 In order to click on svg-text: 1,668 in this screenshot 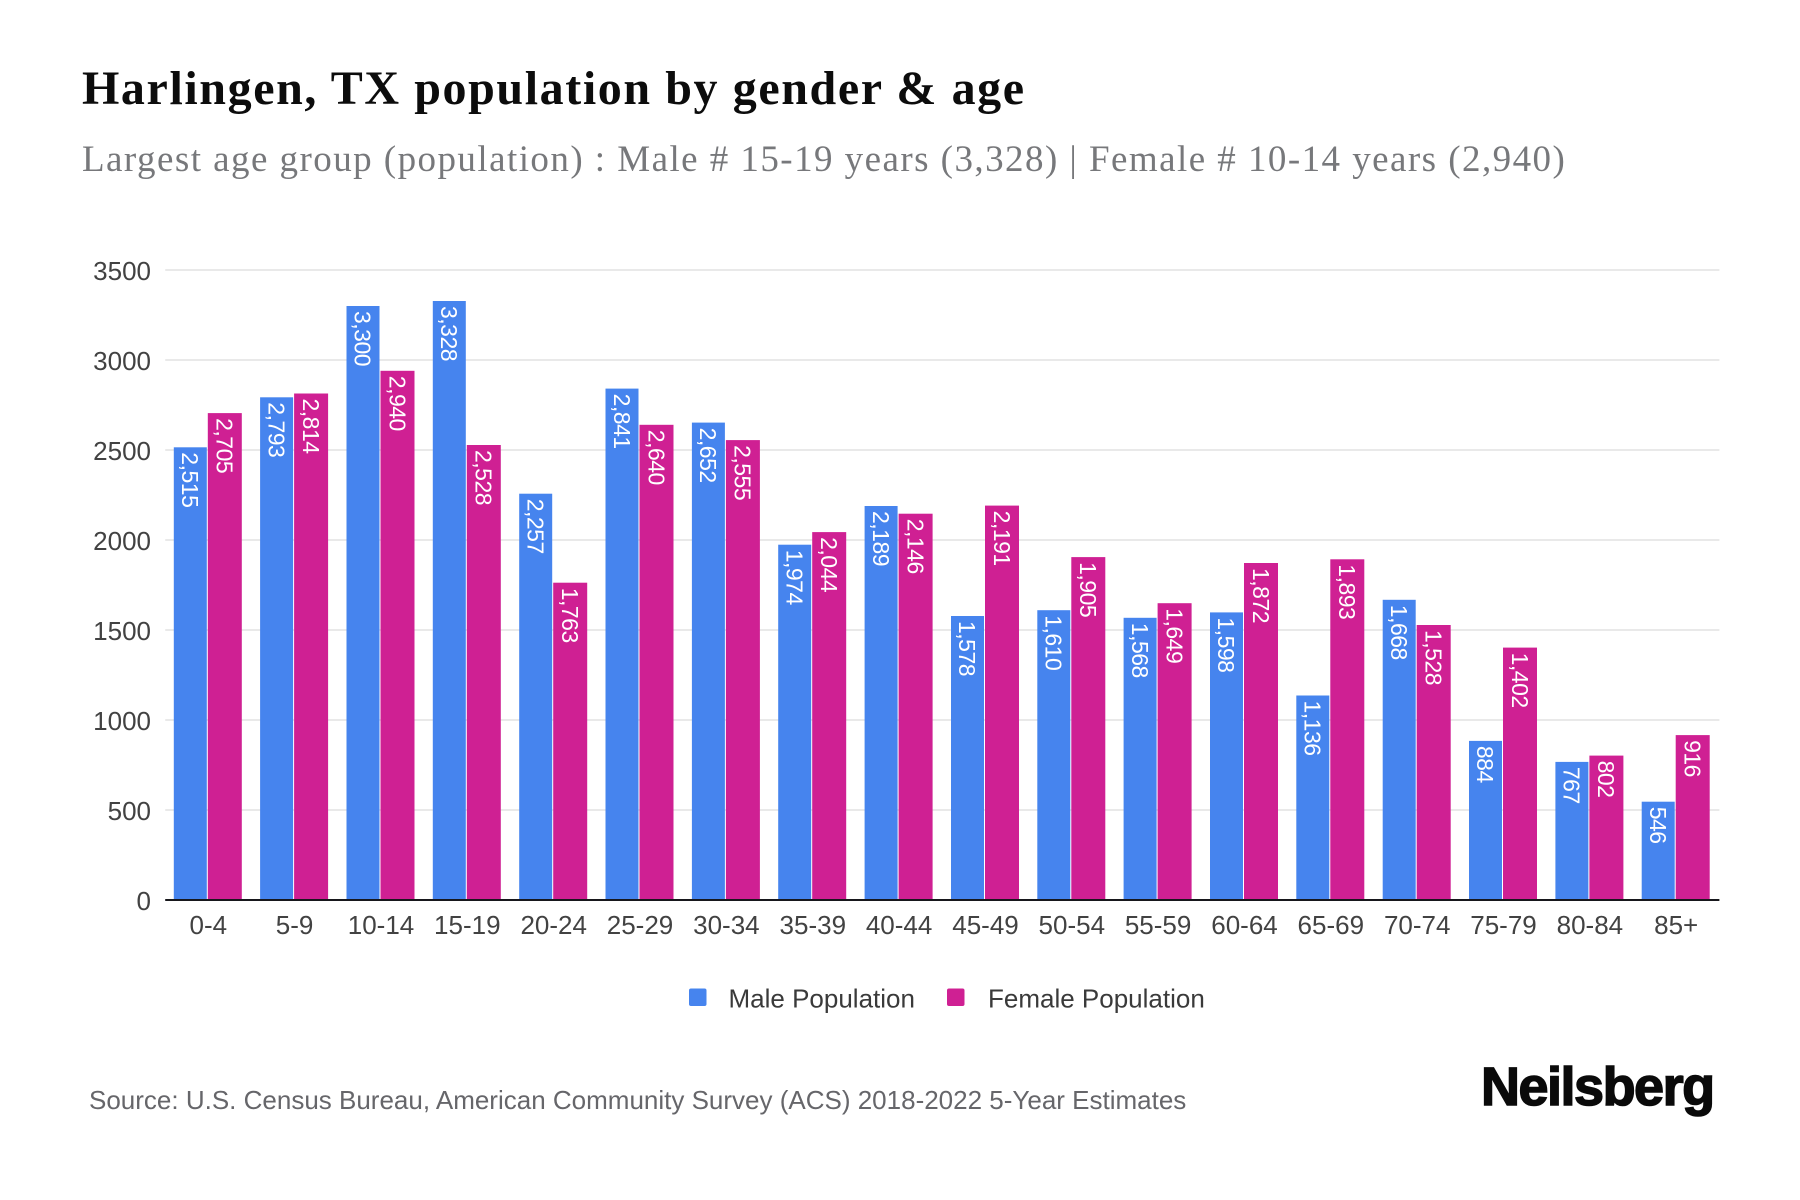, I will do `click(1399, 632)`.